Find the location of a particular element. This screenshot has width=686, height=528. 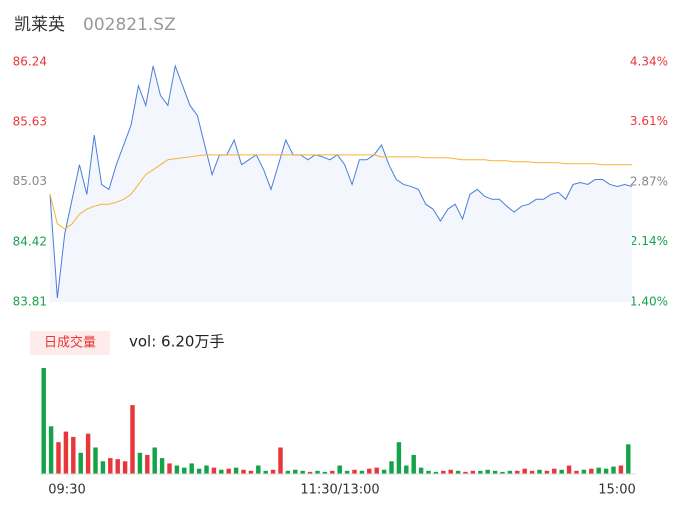

y2-tick-label: 4.34% is located at coordinates (649, 62).